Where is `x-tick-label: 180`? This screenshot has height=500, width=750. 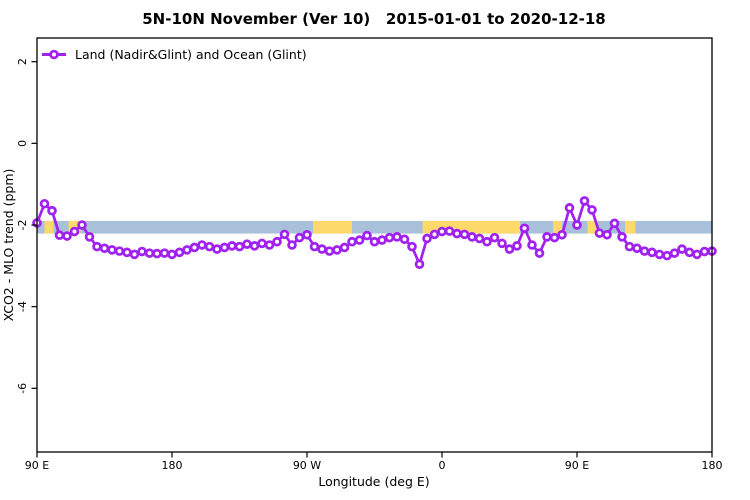
x-tick-label: 180 is located at coordinates (172, 465).